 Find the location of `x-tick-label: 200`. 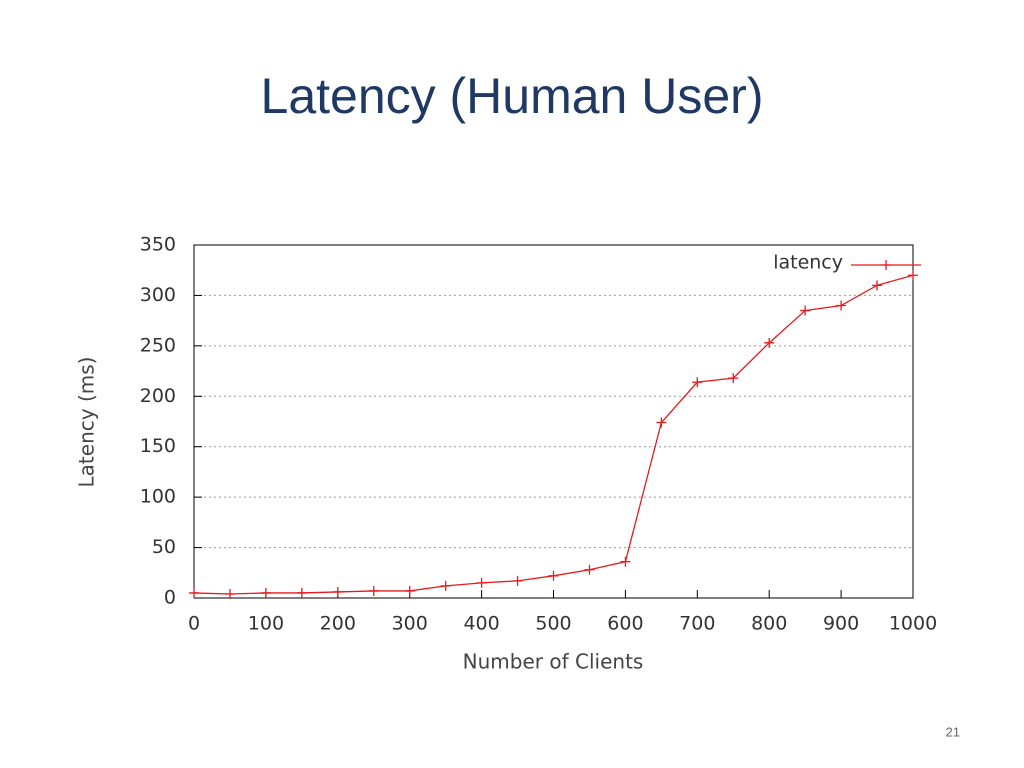

x-tick-label: 200 is located at coordinates (338, 624).